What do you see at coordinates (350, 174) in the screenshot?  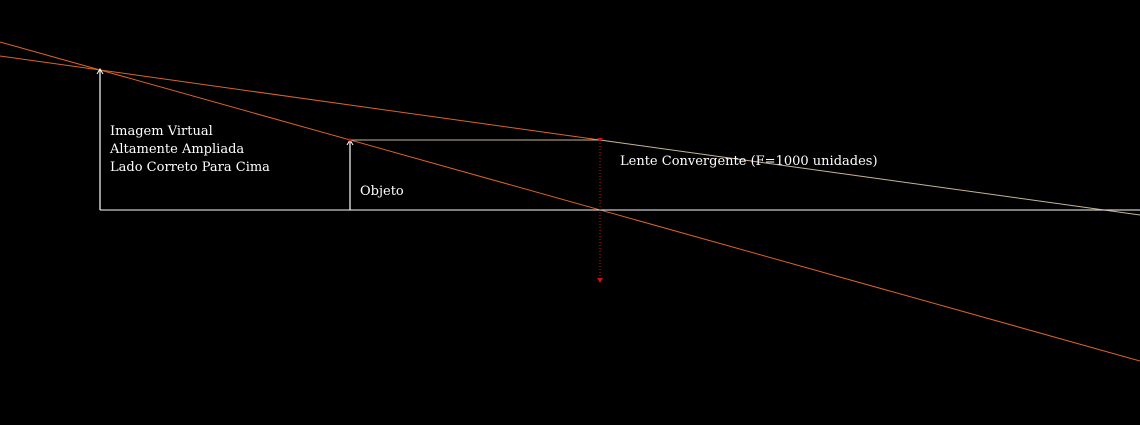 I see `object-arrow` at bounding box center [350, 174].